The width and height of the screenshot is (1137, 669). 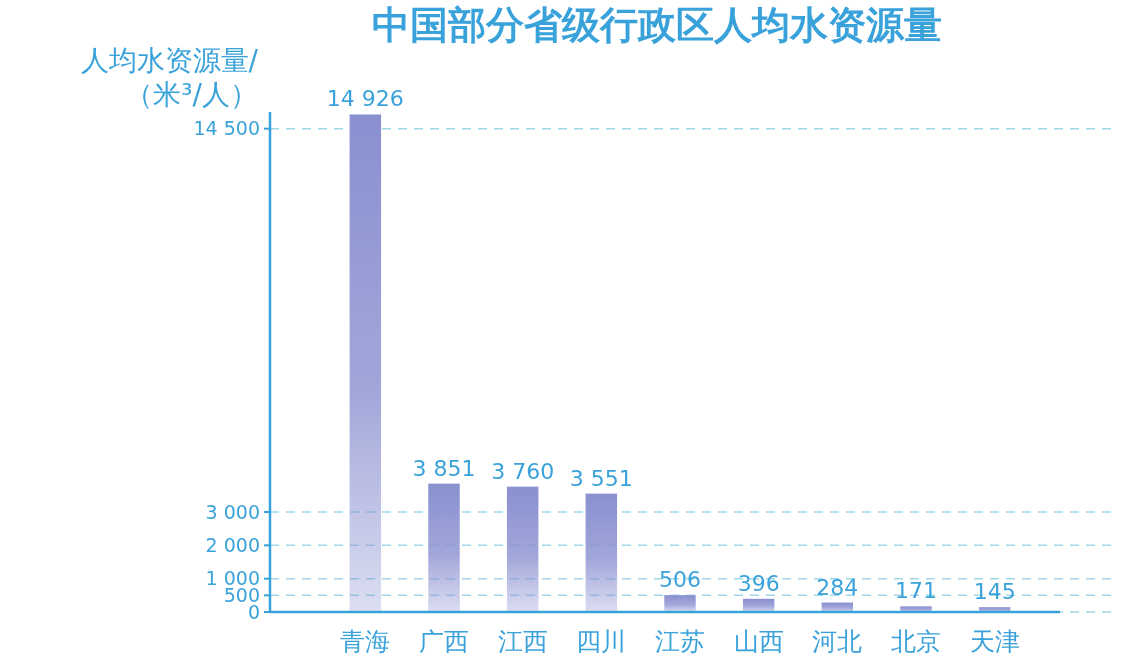 What do you see at coordinates (365, 99) in the screenshot?
I see `data-label: 14 926` at bounding box center [365, 99].